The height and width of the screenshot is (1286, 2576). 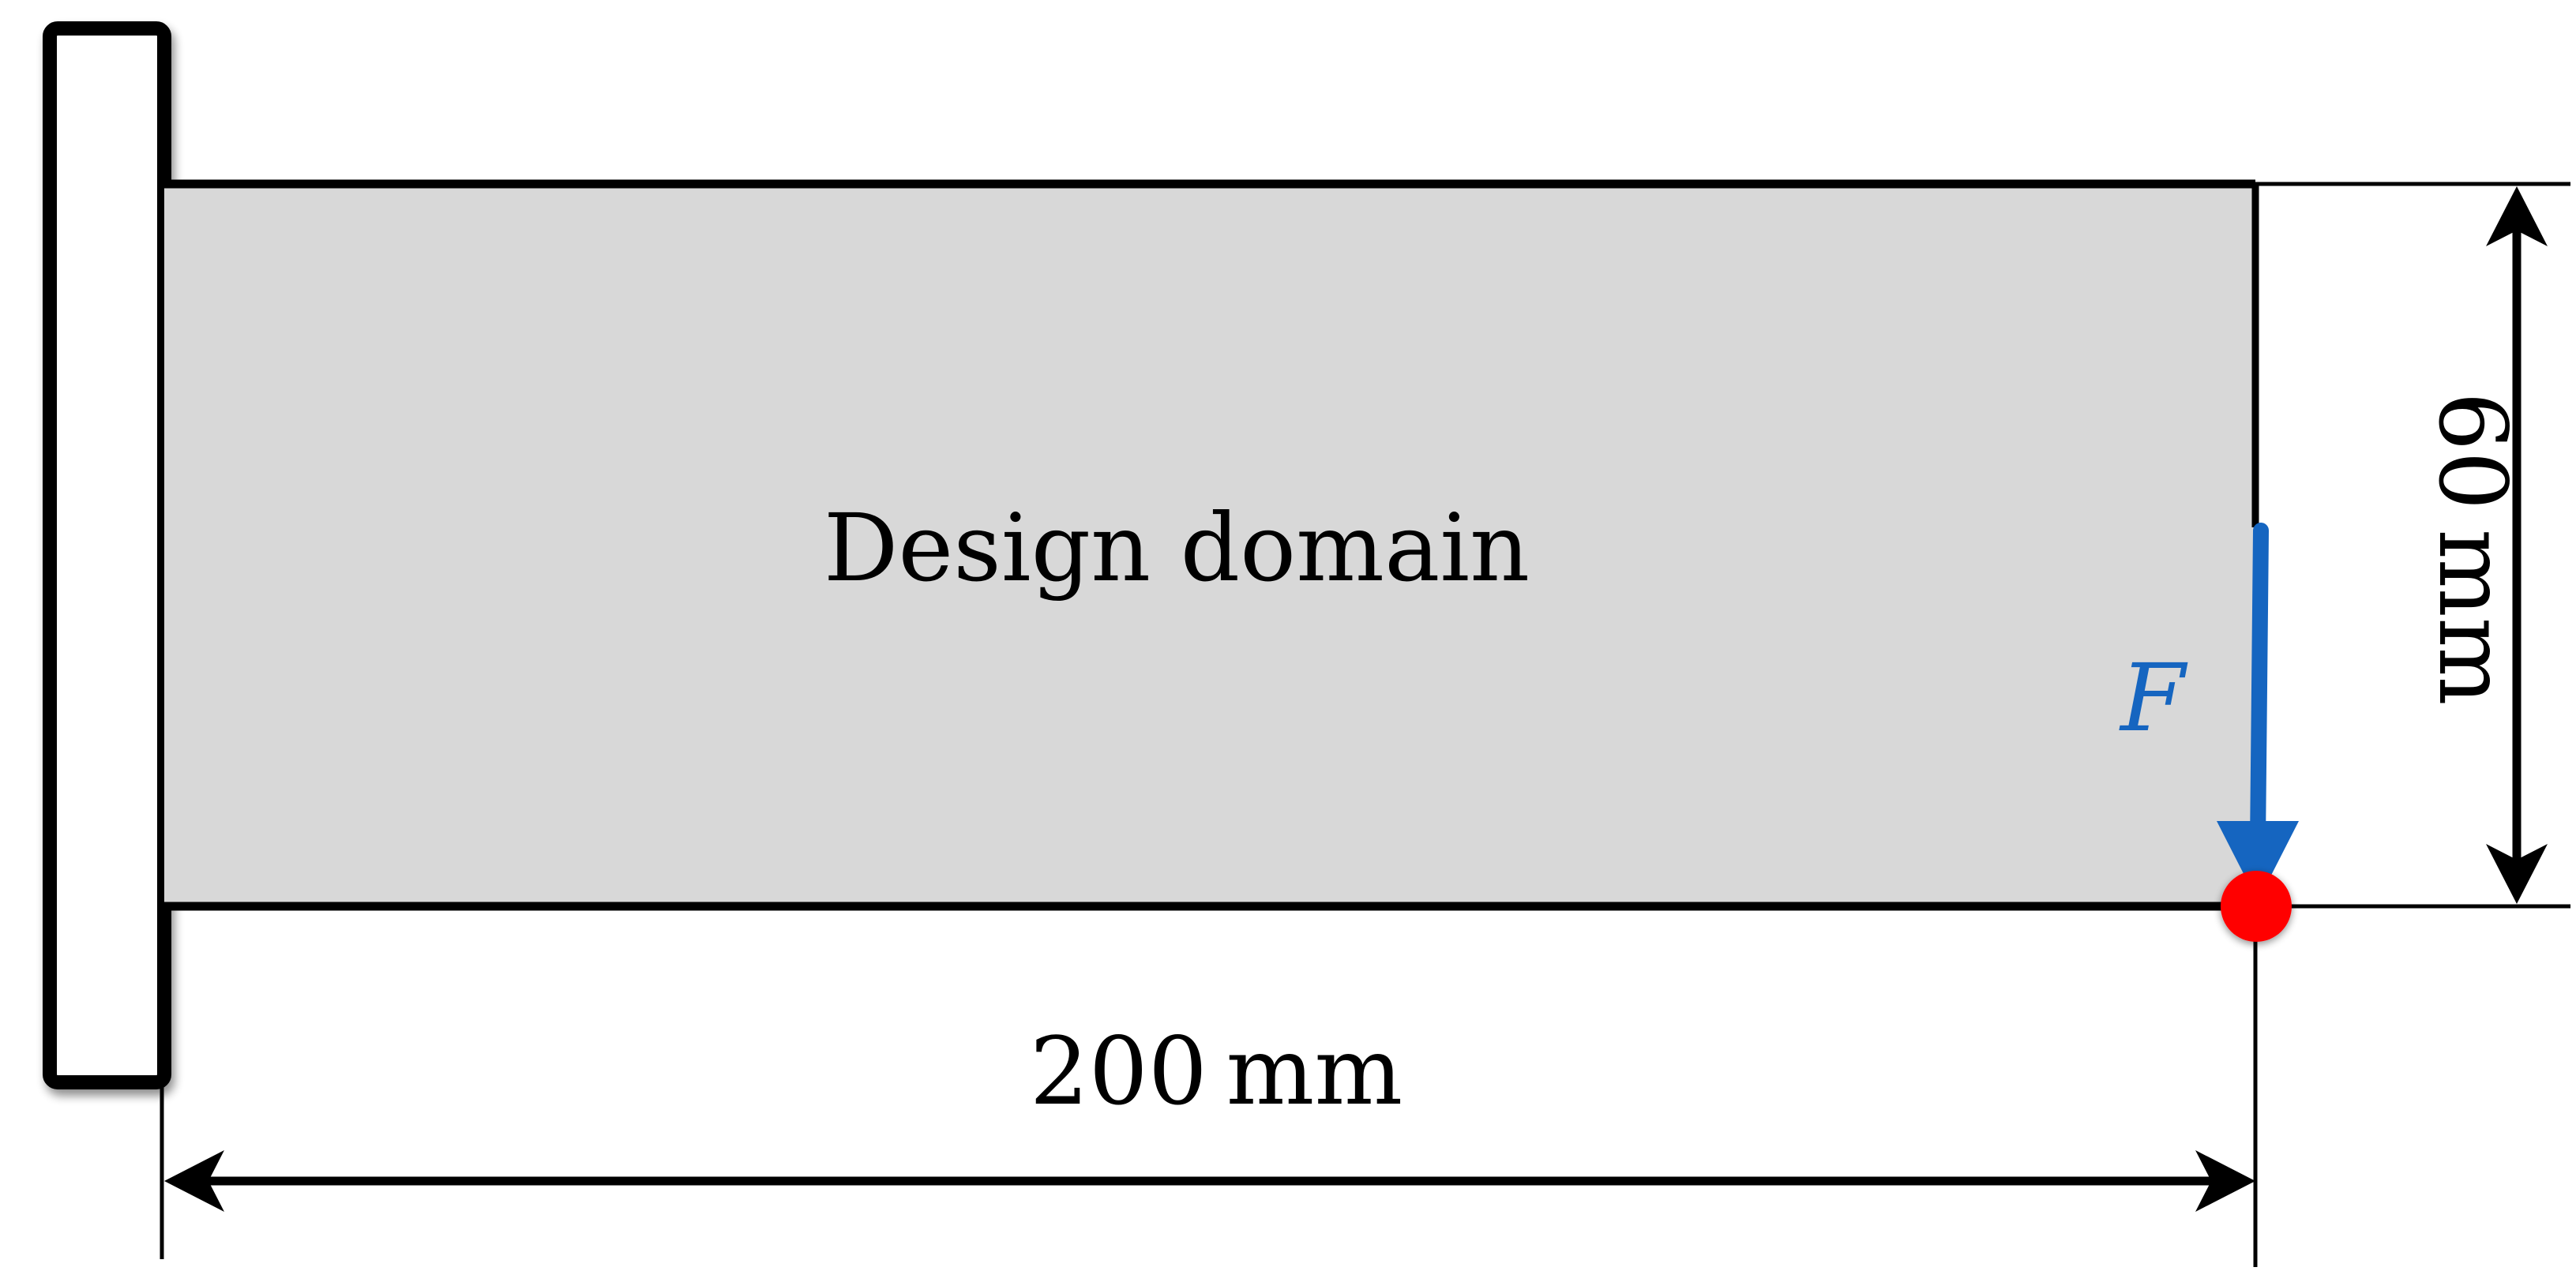 I want to click on width-dimension-arrow-icon, so click(x=1209, y=1181).